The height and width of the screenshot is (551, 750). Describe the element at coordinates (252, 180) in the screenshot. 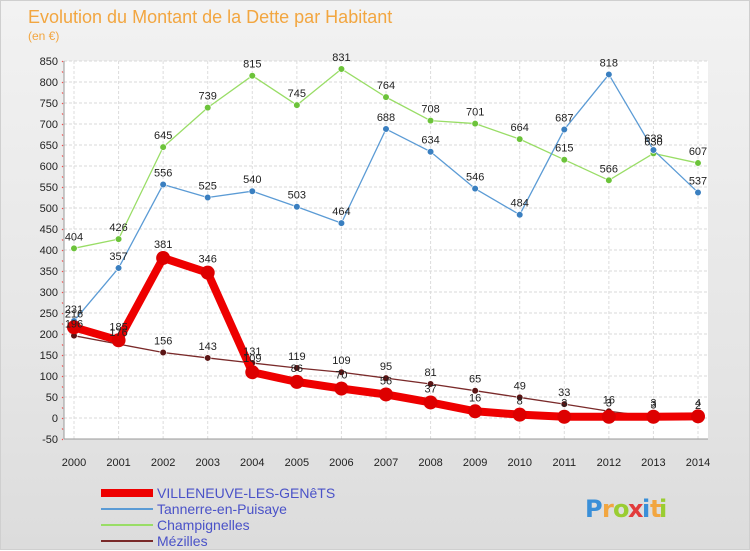

I see `data-label-s1-4: 540` at that location.